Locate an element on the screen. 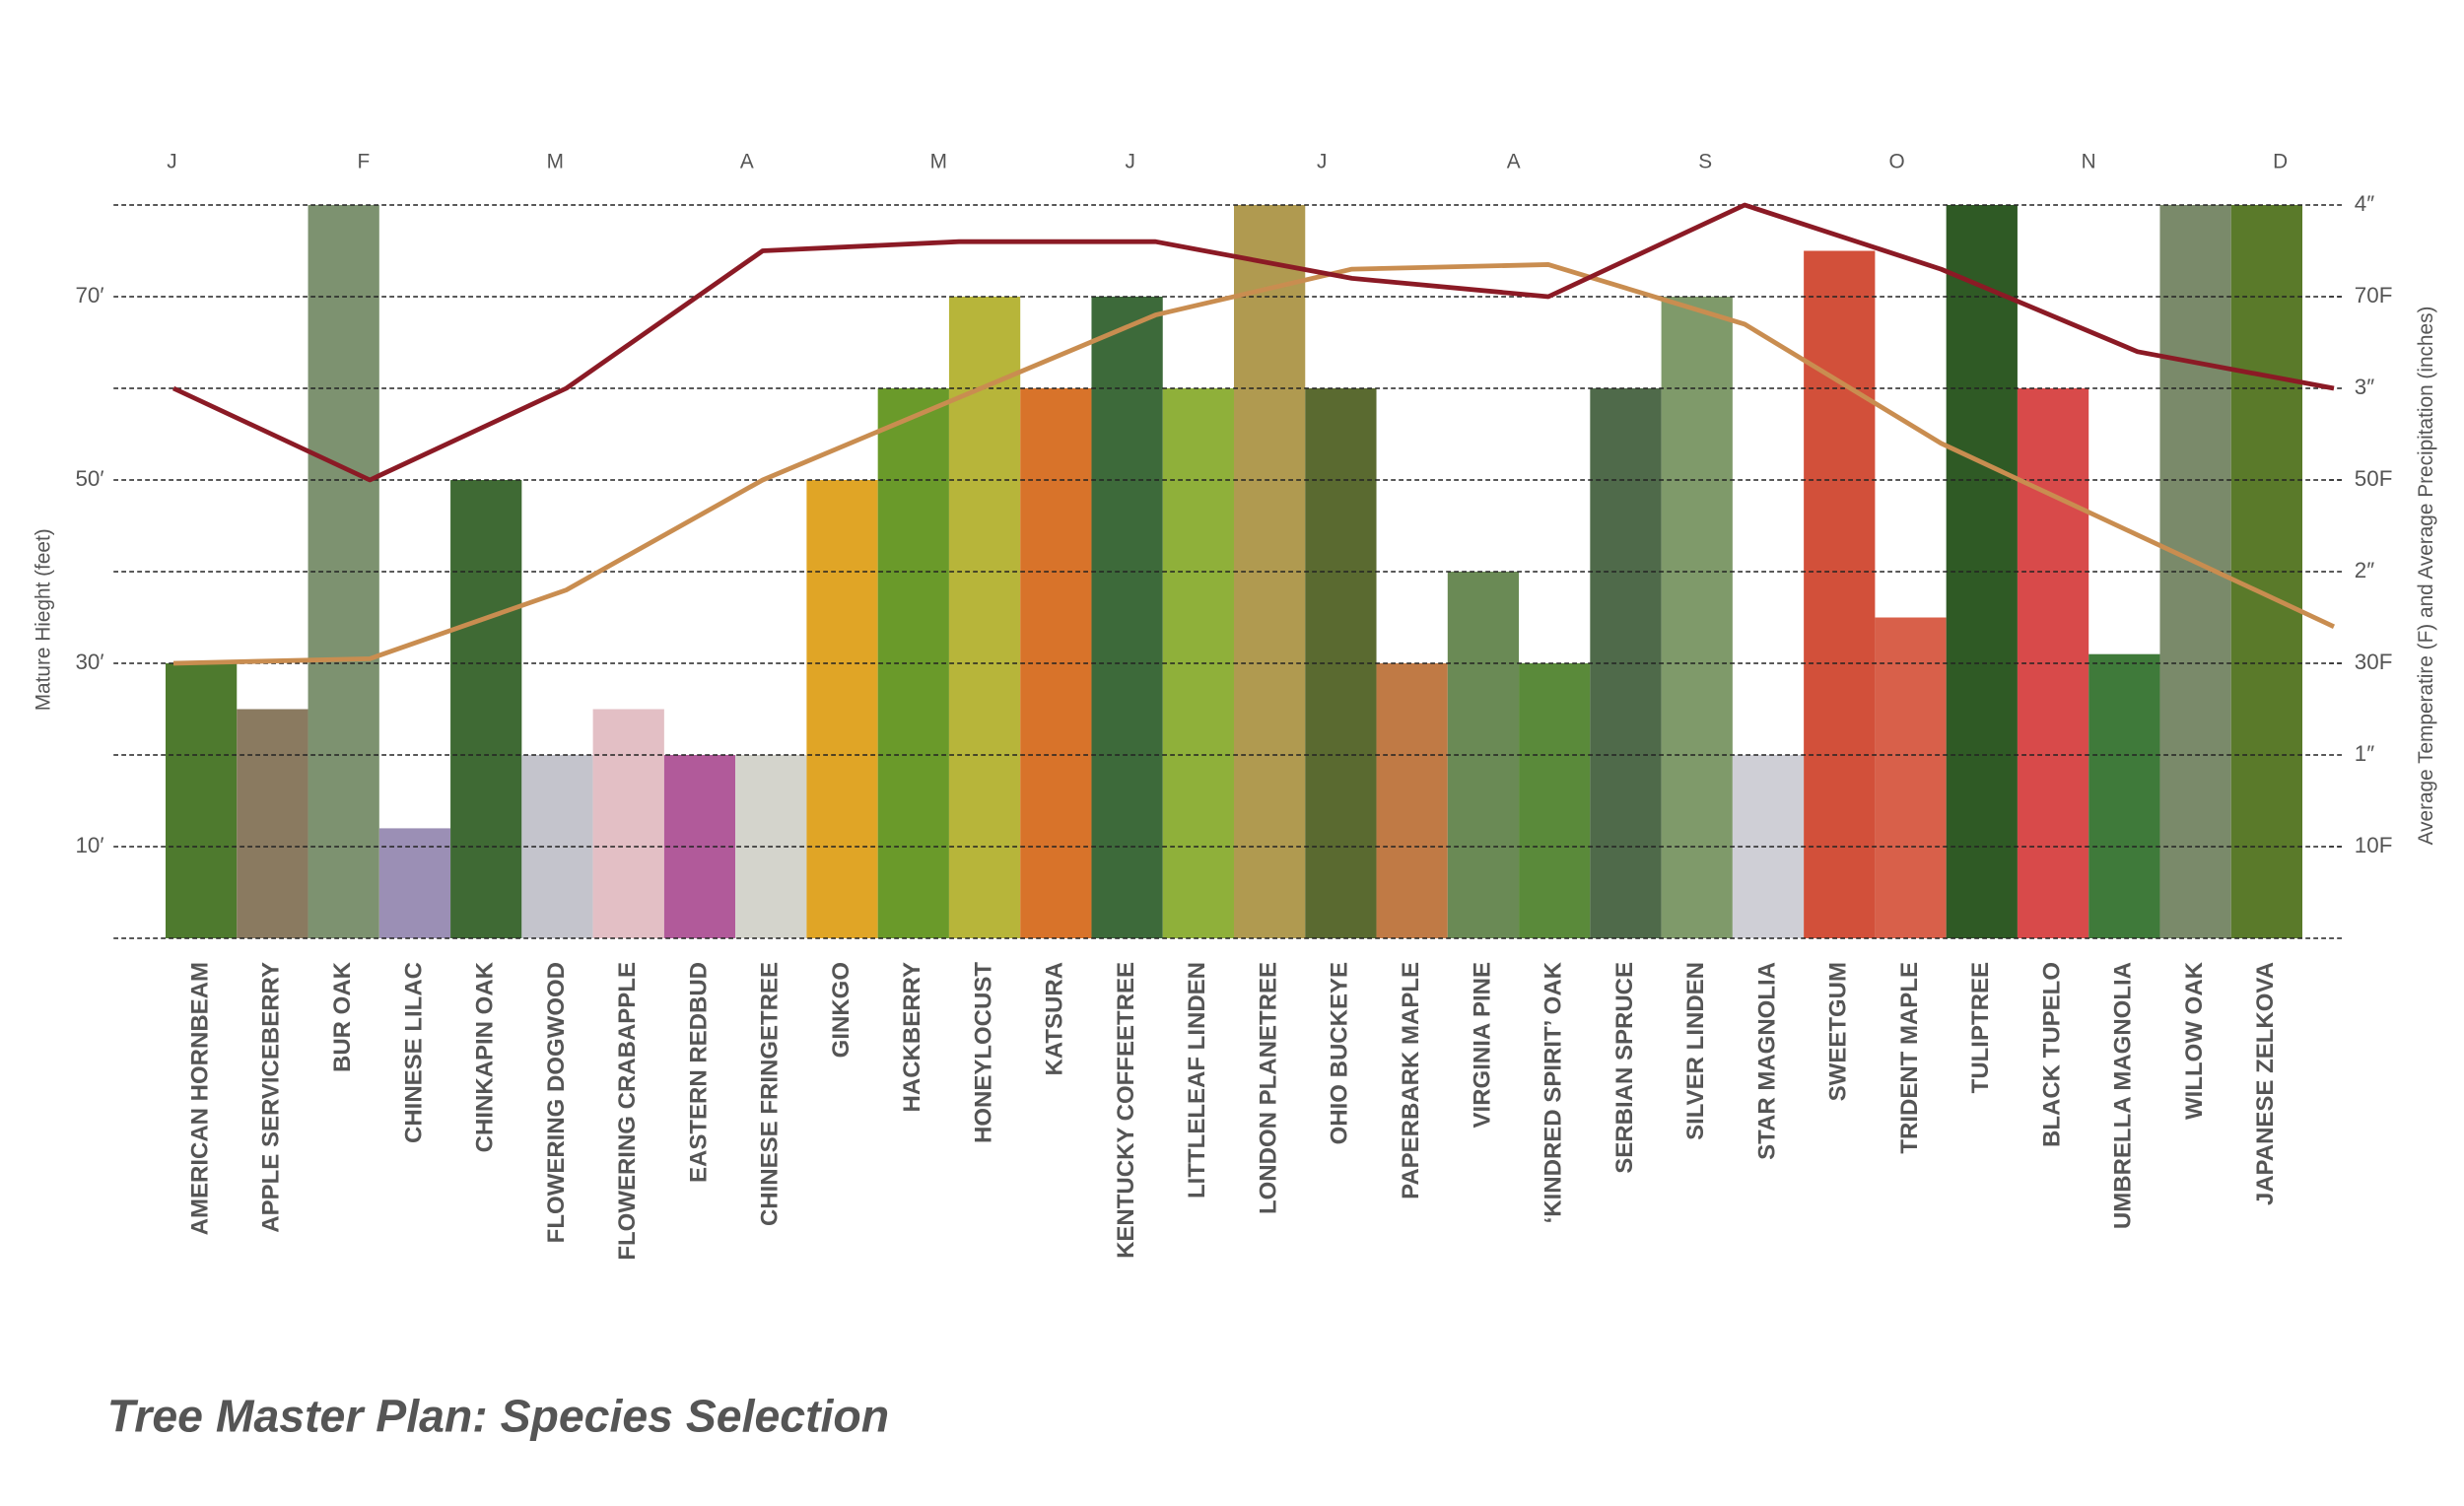  month-label: D is located at coordinates (2280, 161).